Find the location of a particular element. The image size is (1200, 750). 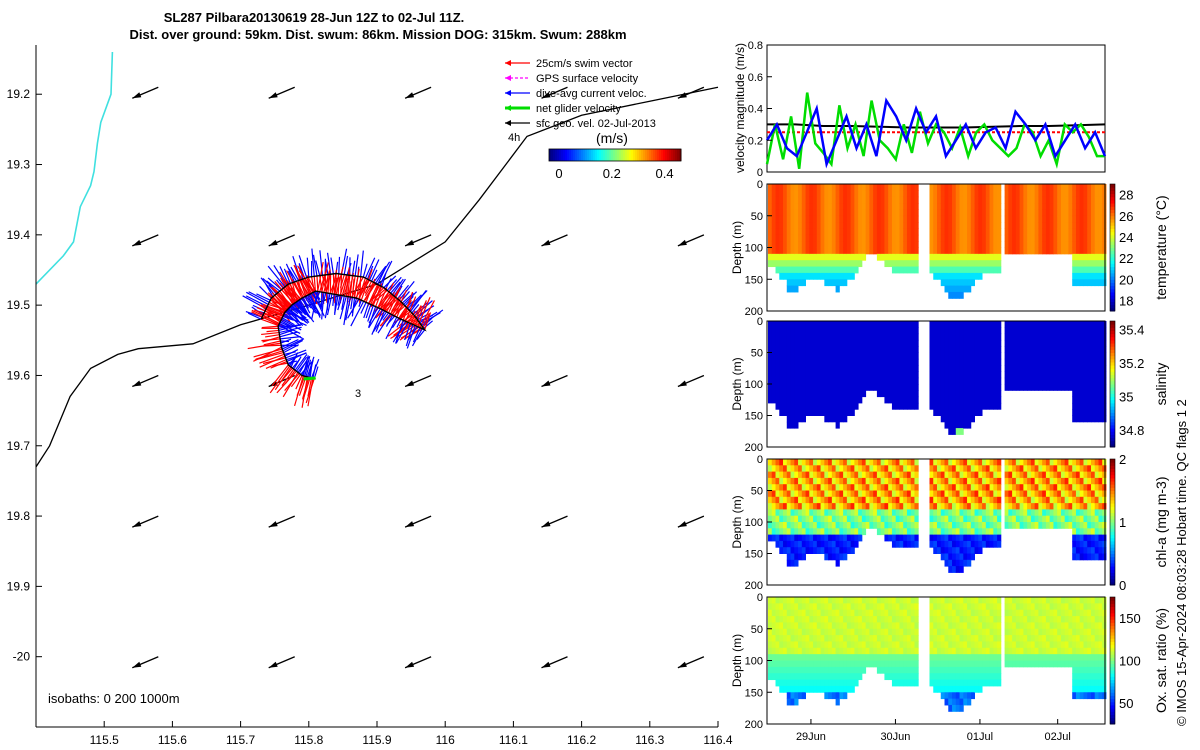

colorbar-cell is located at coordinates (626, 155).